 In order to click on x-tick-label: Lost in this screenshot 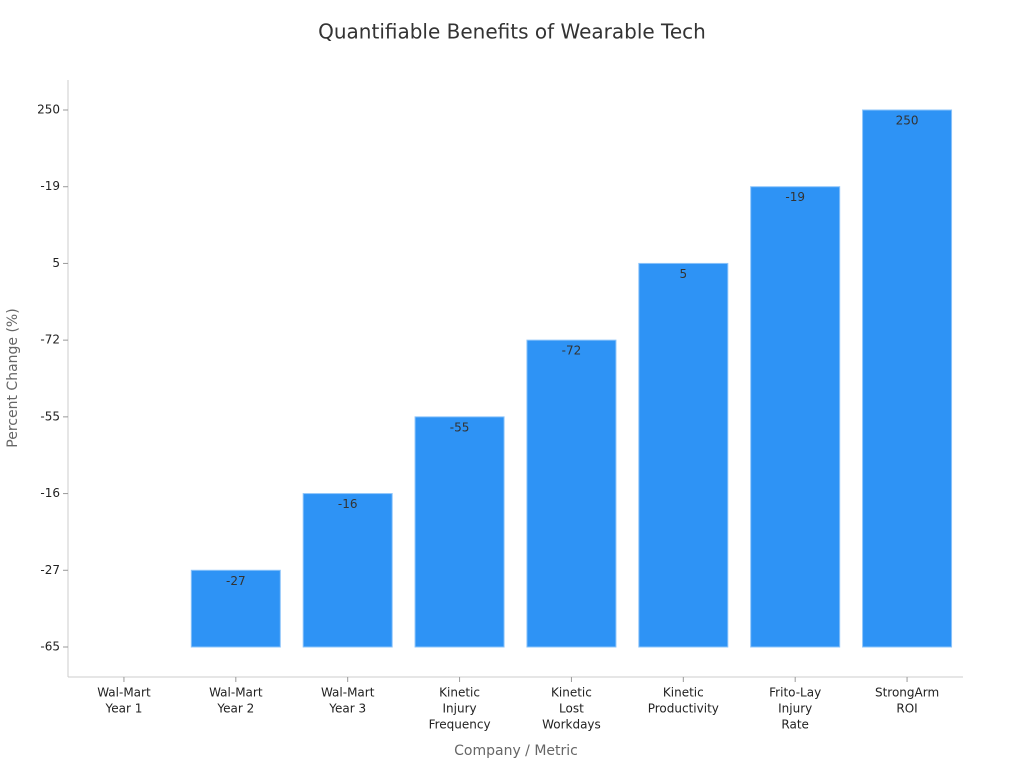, I will do `click(571, 709)`.